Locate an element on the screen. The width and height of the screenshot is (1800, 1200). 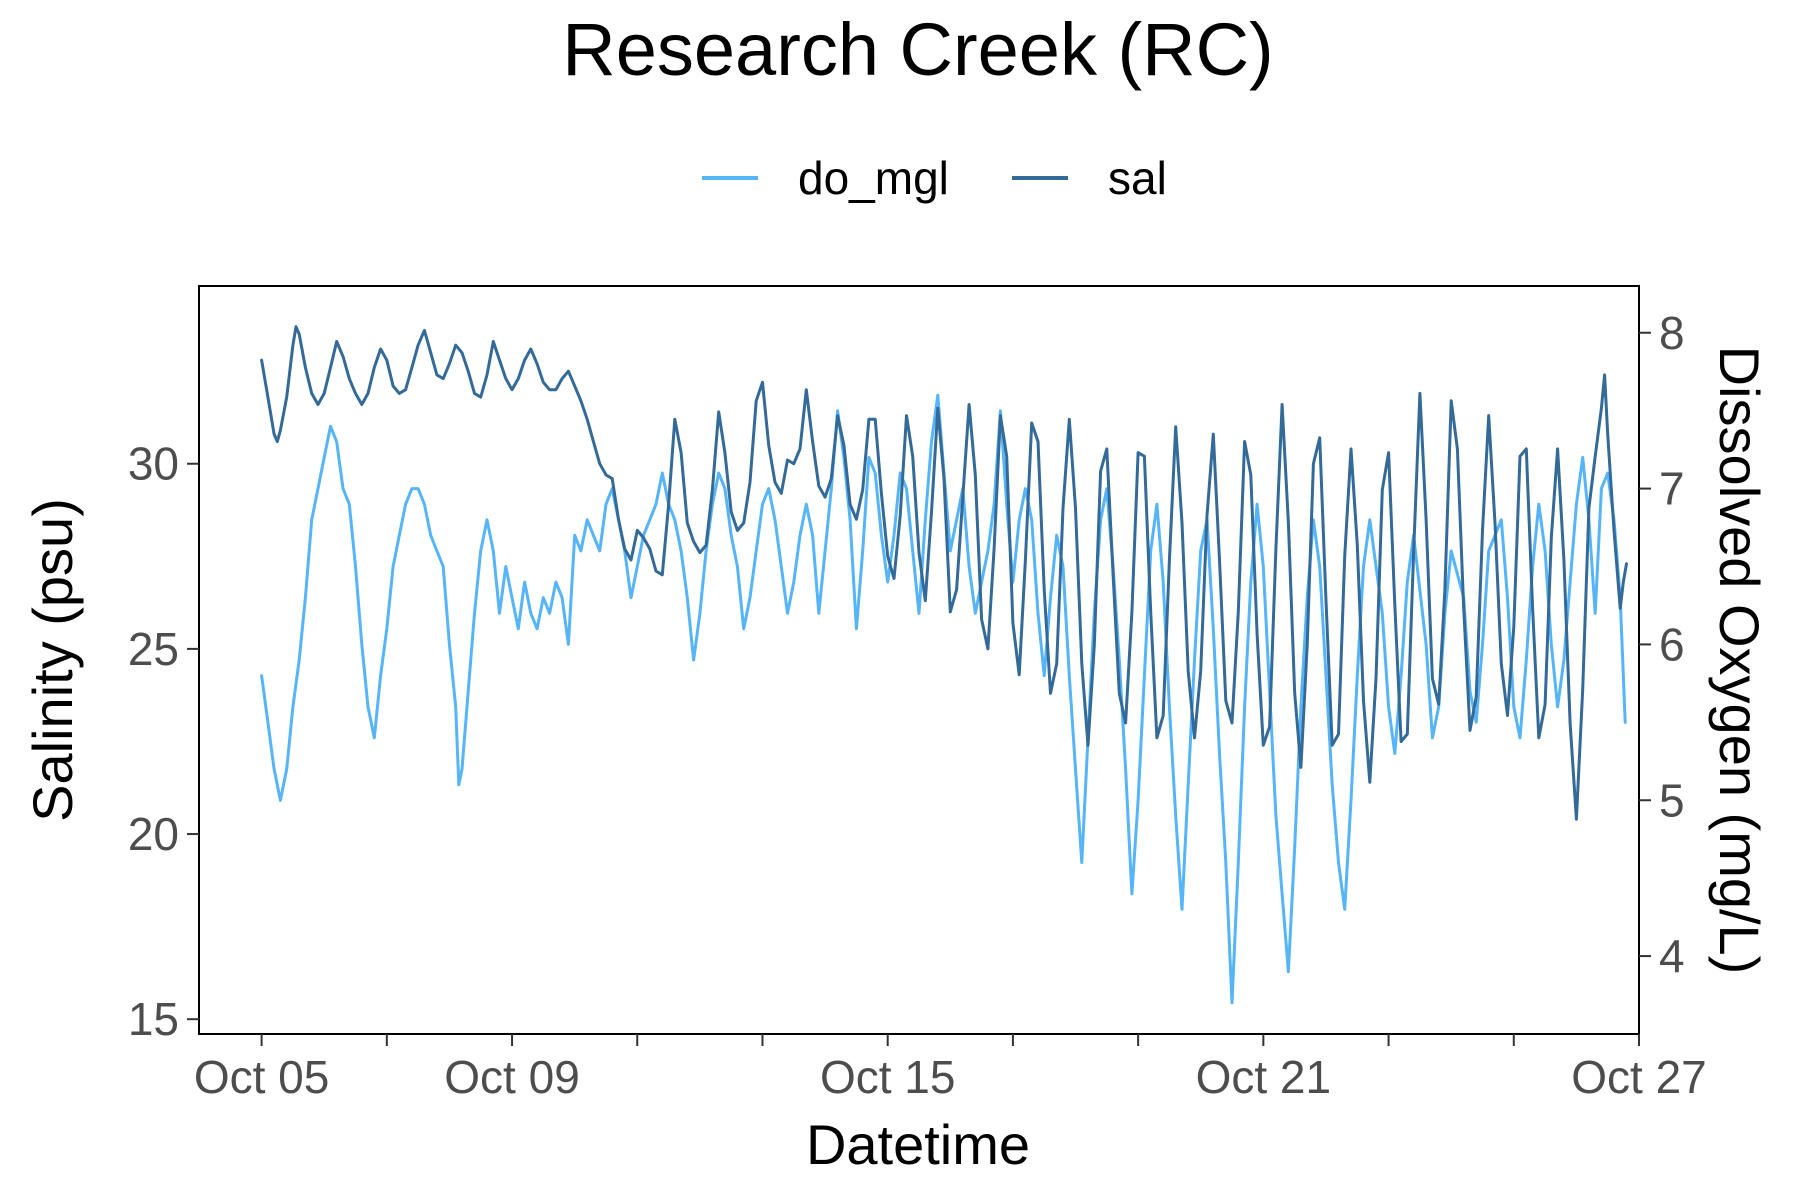
y-left-tick-label: 15 is located at coordinates (153, 1019).